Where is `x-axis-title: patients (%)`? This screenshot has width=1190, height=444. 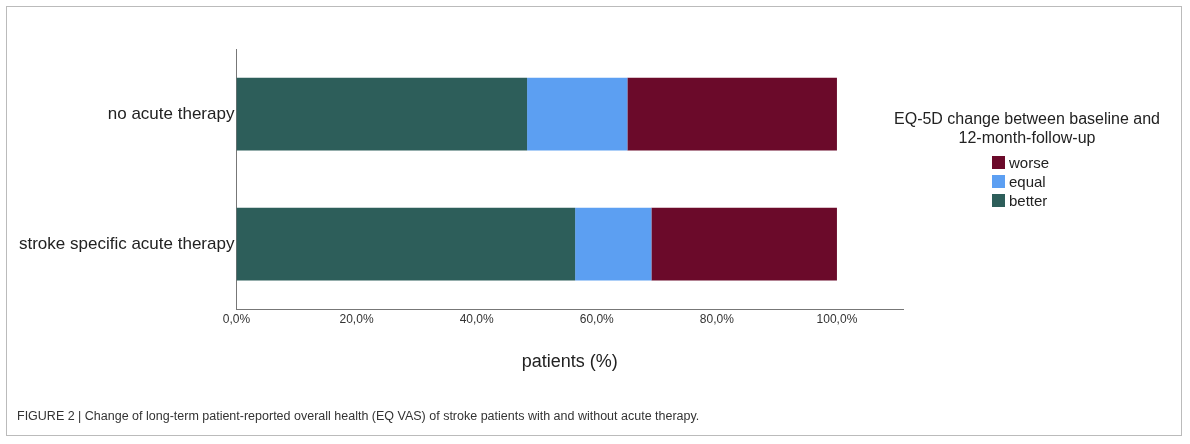
x-axis-title: patients (%) is located at coordinates (569, 361).